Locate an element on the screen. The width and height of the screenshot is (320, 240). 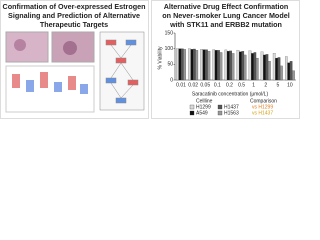
tissue-image is located at coordinates (27, 47).